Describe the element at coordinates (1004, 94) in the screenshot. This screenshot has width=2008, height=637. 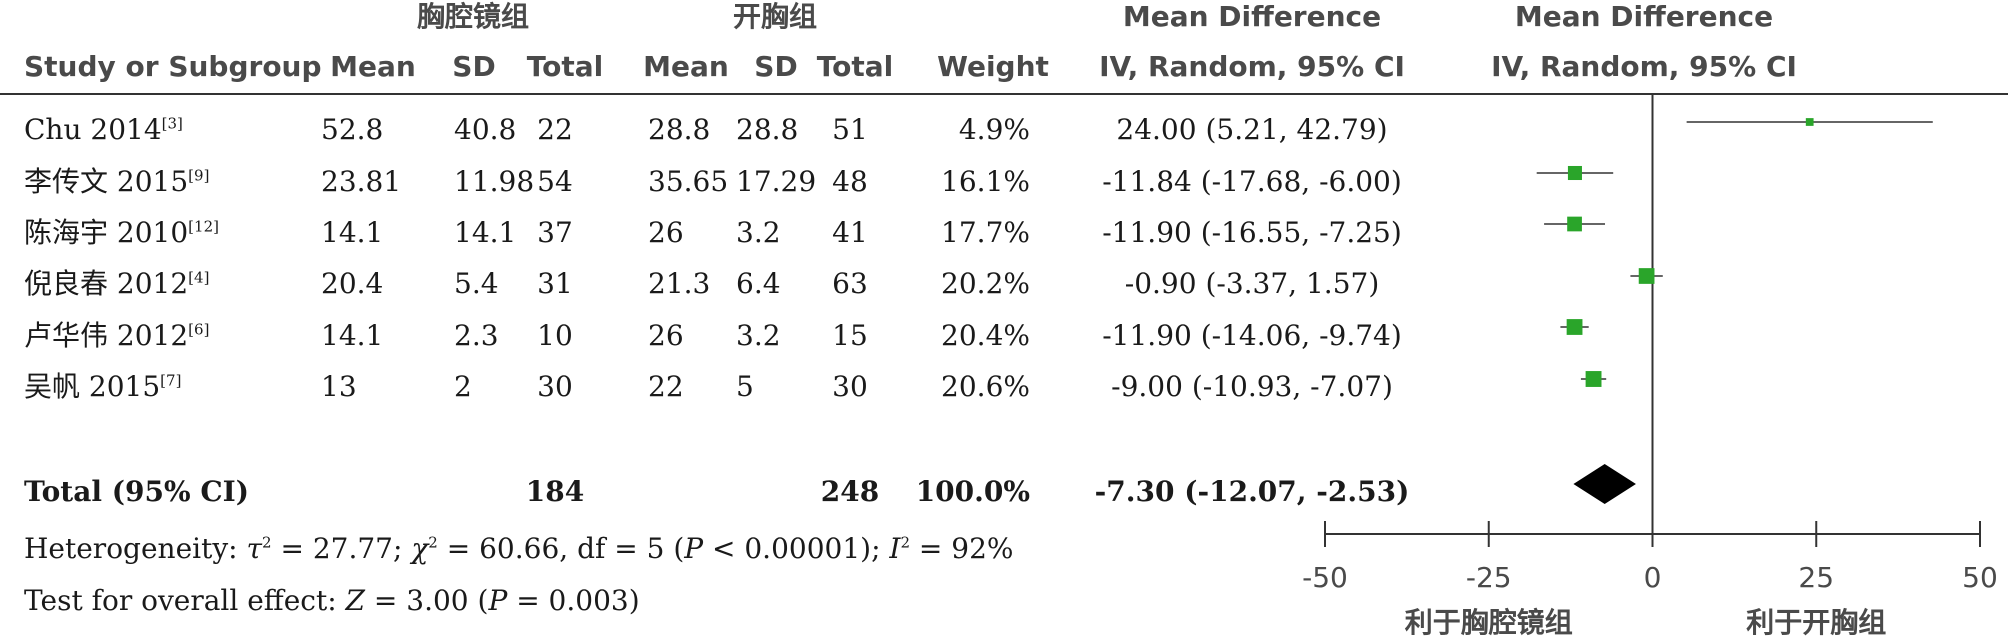
I see `header-divider` at that location.